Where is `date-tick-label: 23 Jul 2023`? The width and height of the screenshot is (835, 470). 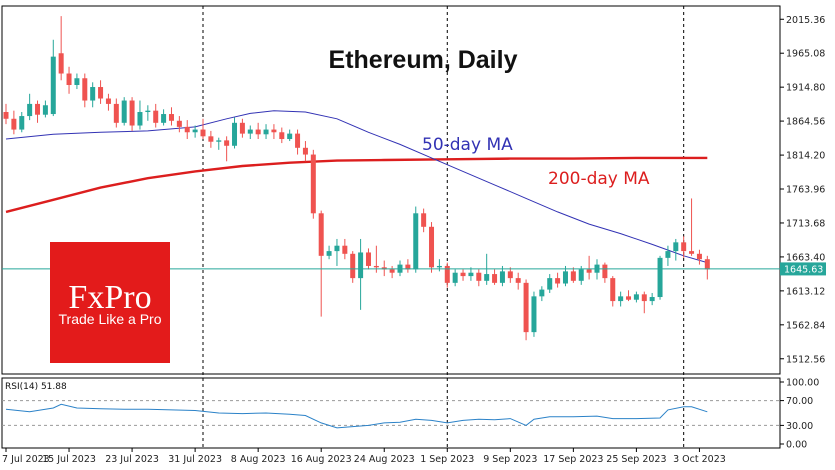 date-tick-label: 23 Jul 2023 is located at coordinates (132, 459).